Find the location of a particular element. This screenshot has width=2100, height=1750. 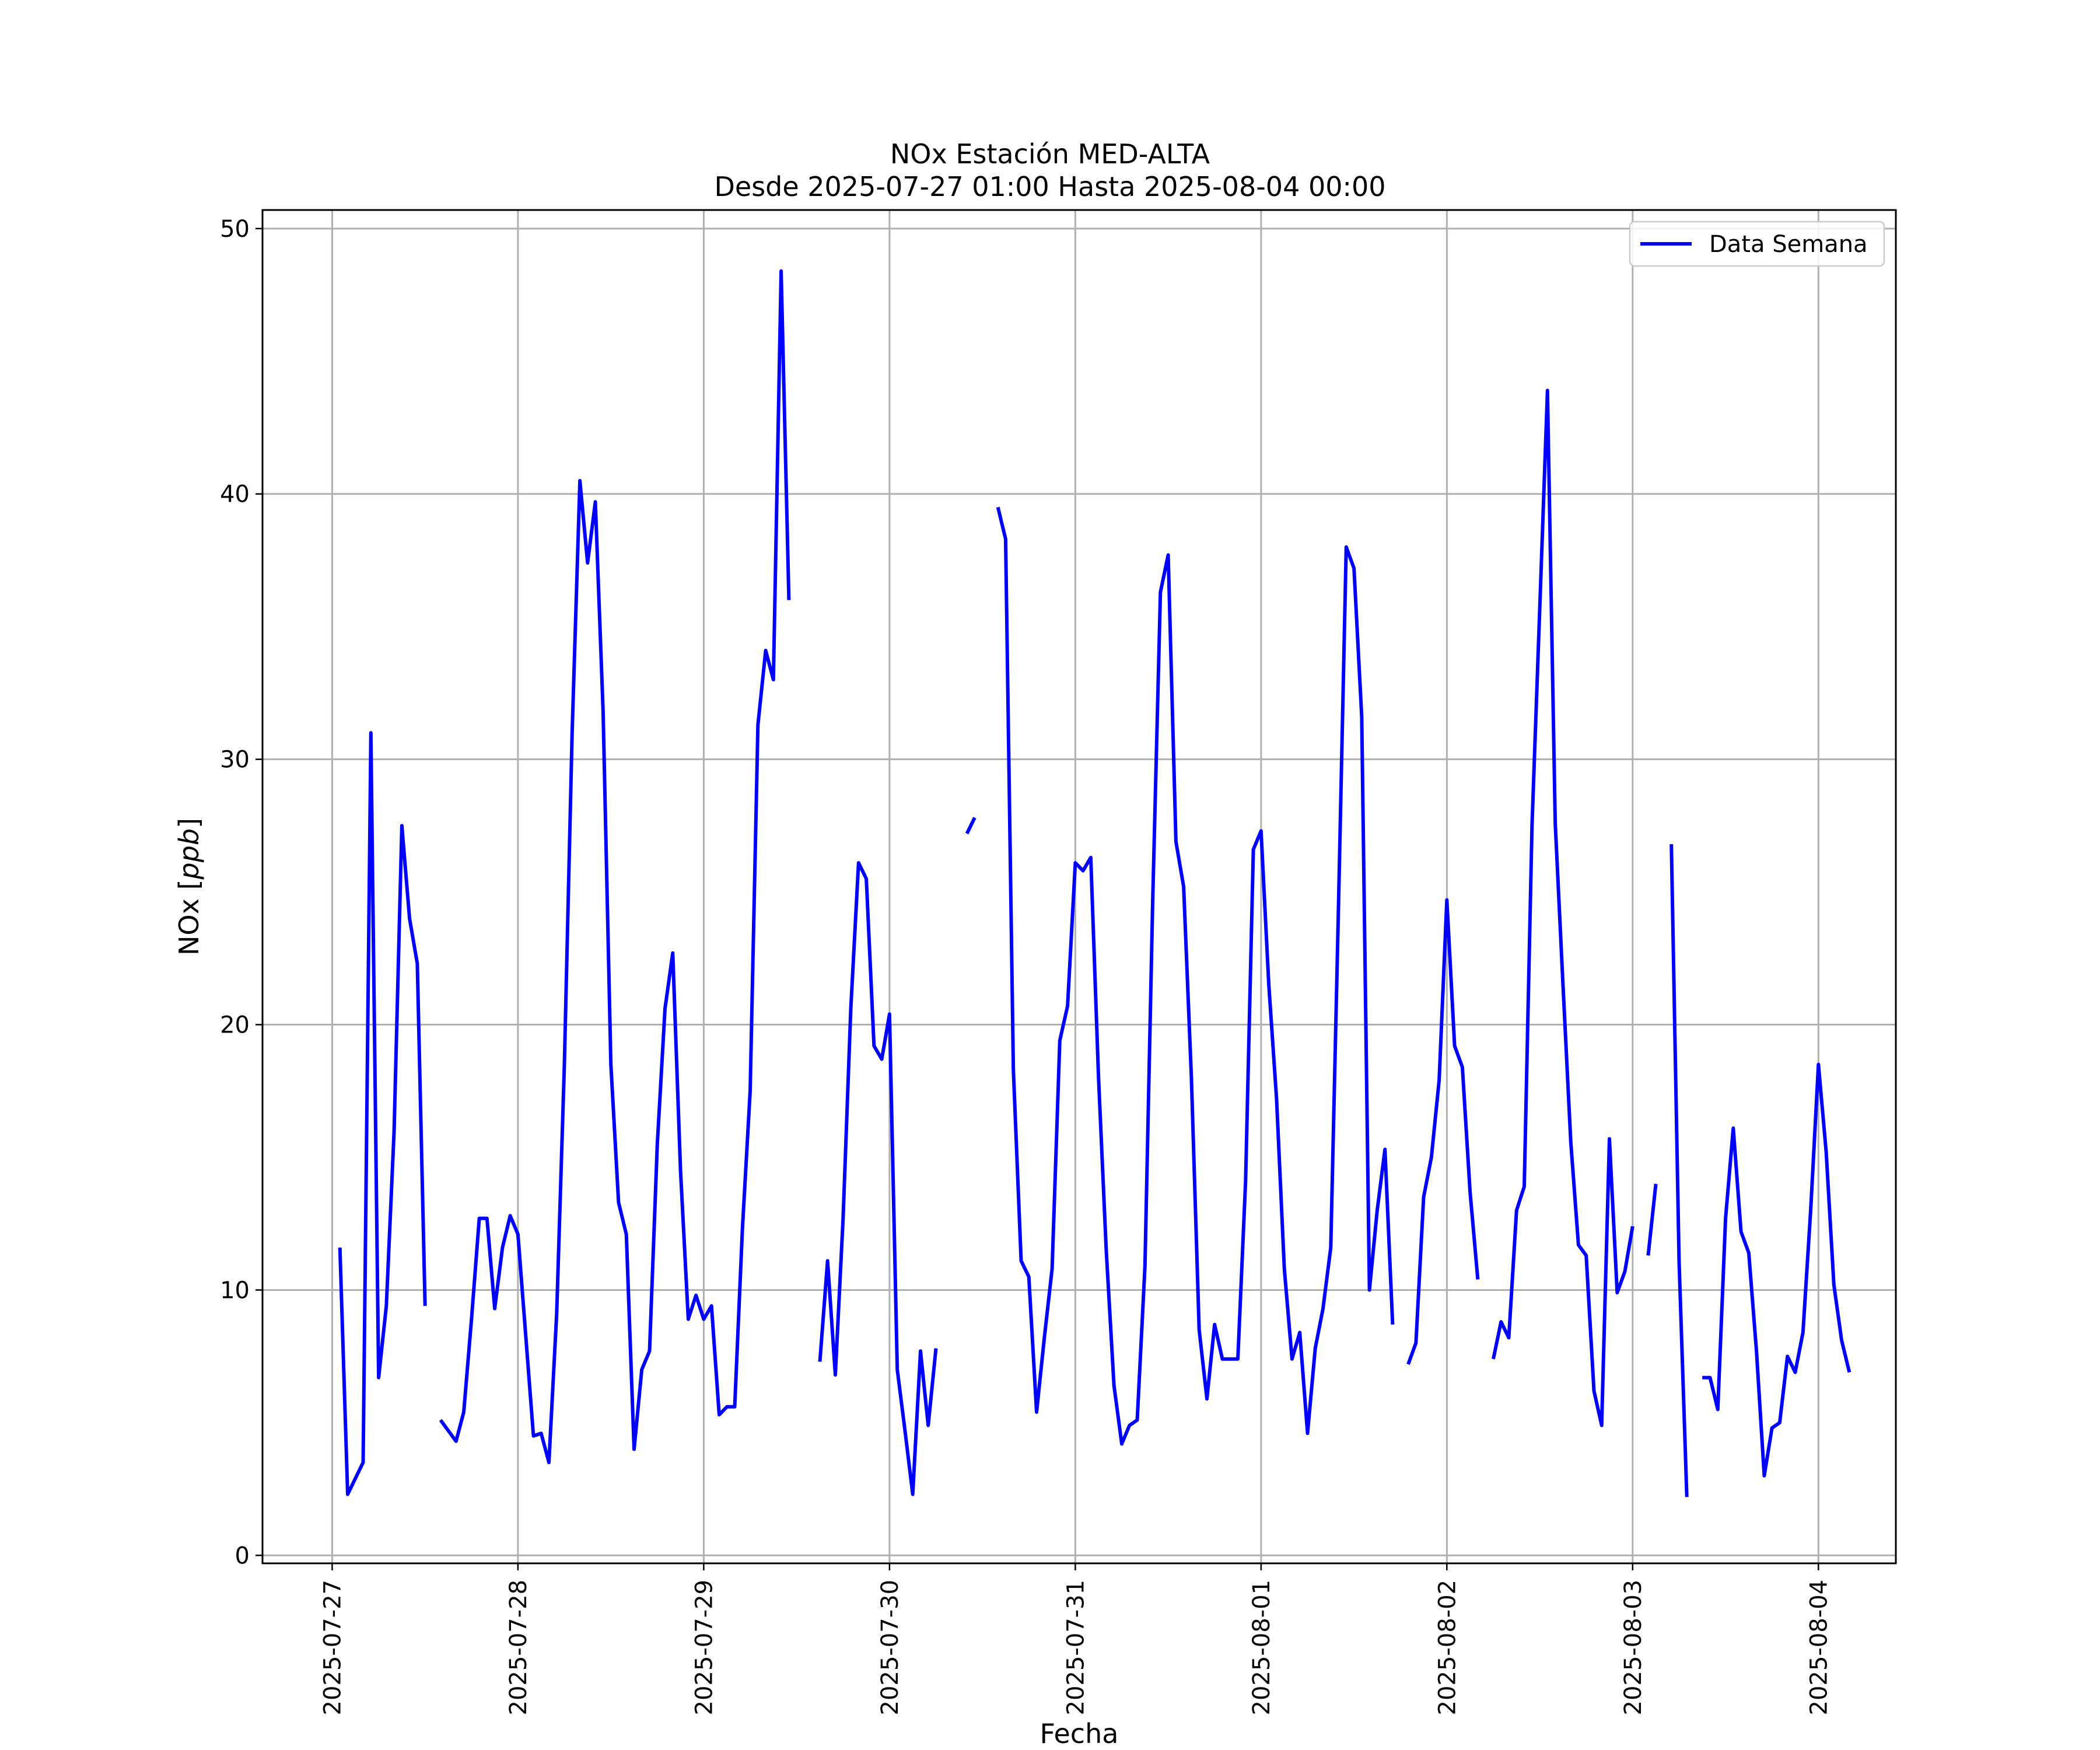

x-tick-label: 2025-08-01 is located at coordinates (1261, 1647).